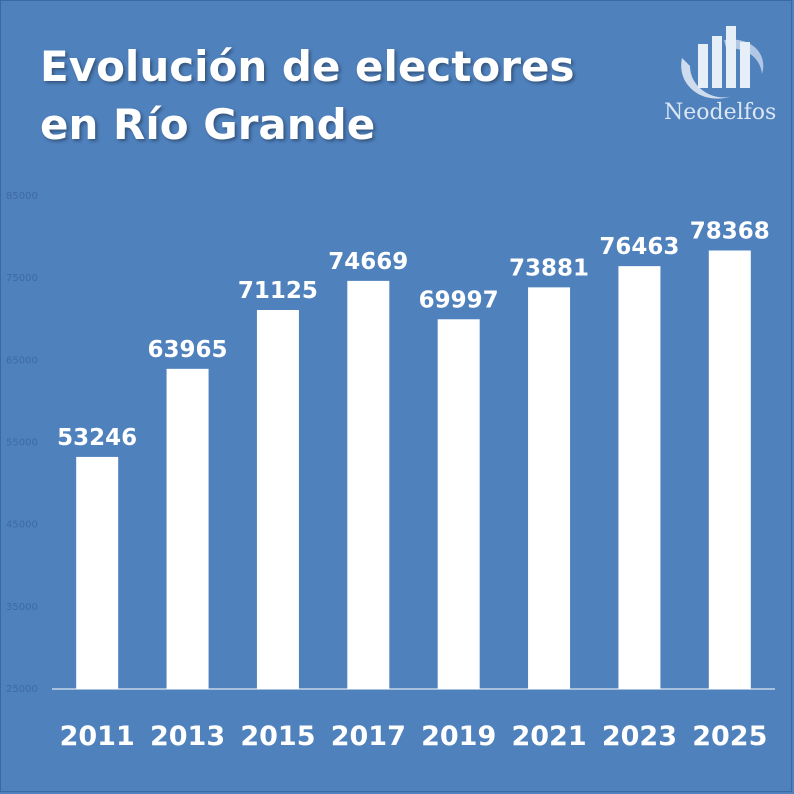 This screenshot has height=794, width=794. I want to click on x-tick-label: 2019, so click(458, 736).